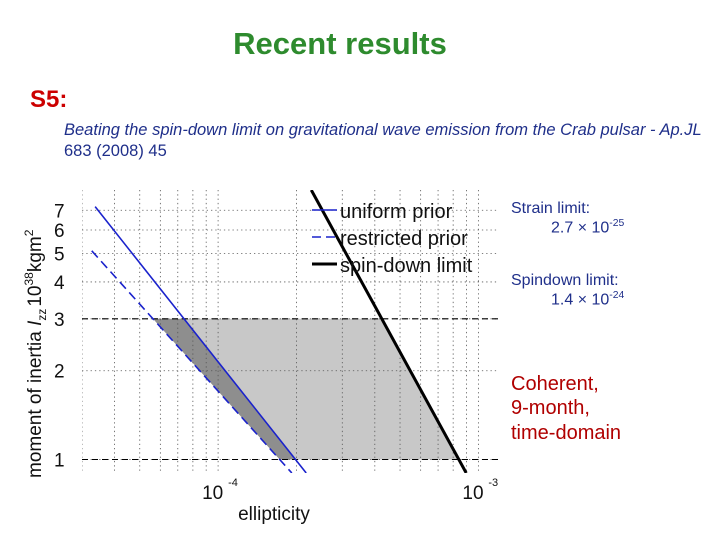 The width and height of the screenshot is (720, 540). I want to click on coherent-line: Coherent,, so click(555, 384).